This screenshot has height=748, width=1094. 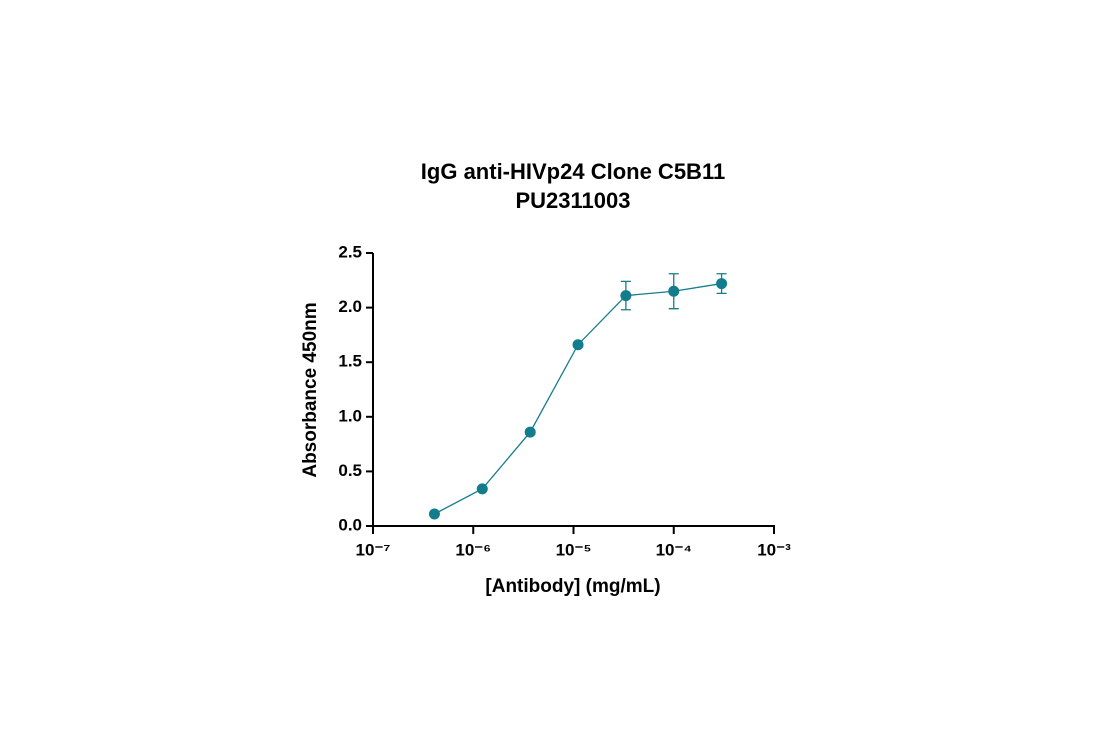 What do you see at coordinates (350, 361) in the screenshot?
I see `y-tick-label: 1.5` at bounding box center [350, 361].